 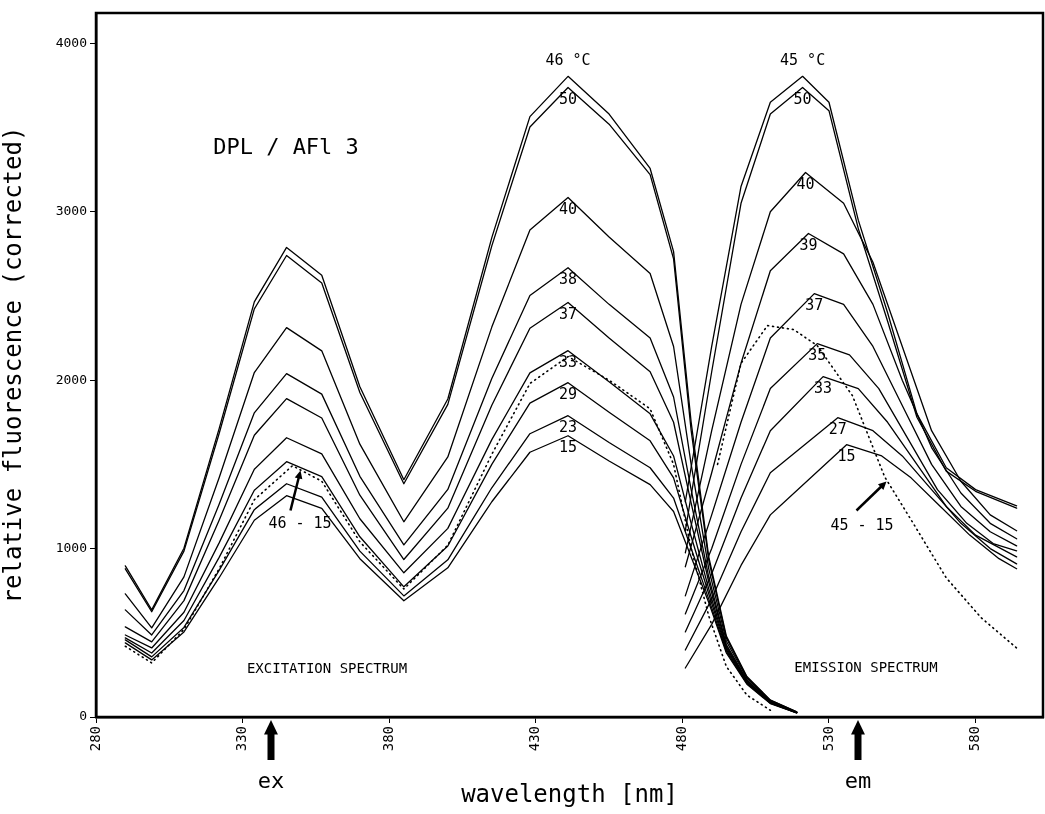 I want to click on x-tick-label: 480, so click(x=681, y=739).